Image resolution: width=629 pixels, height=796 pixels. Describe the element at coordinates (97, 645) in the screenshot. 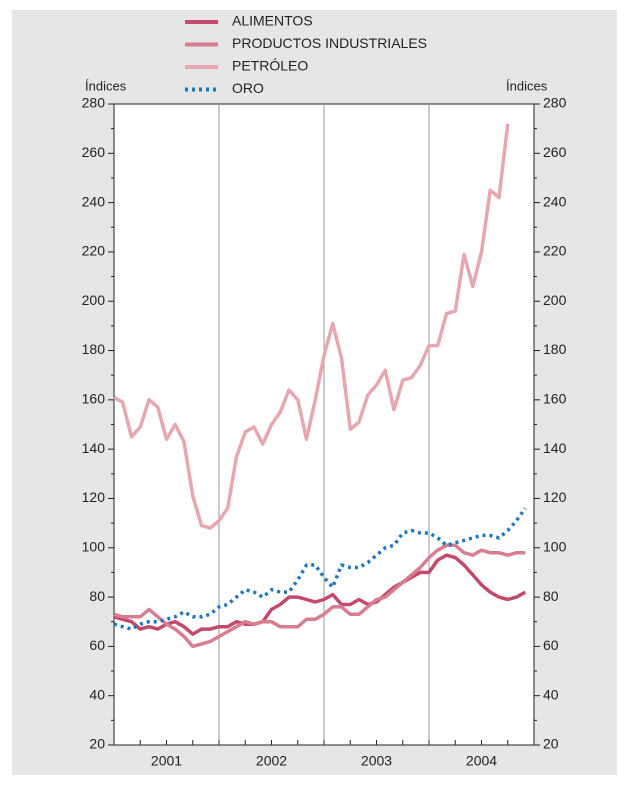

I see `y-tick-label: 60` at that location.